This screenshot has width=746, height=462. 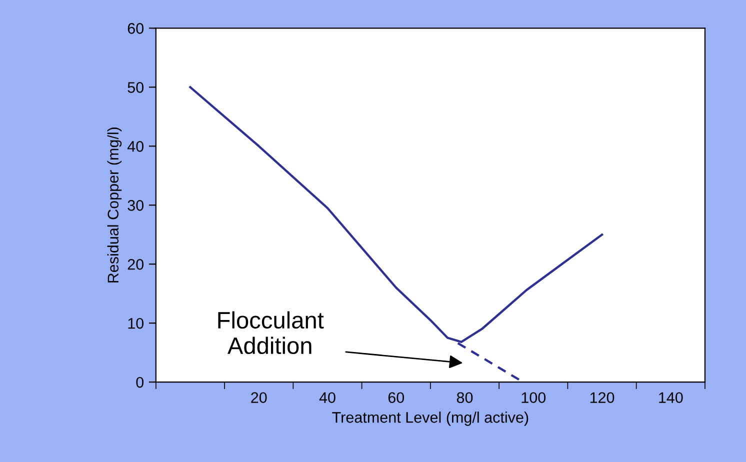 What do you see at coordinates (327, 398) in the screenshot?
I see `x-tick-label: 40` at bounding box center [327, 398].